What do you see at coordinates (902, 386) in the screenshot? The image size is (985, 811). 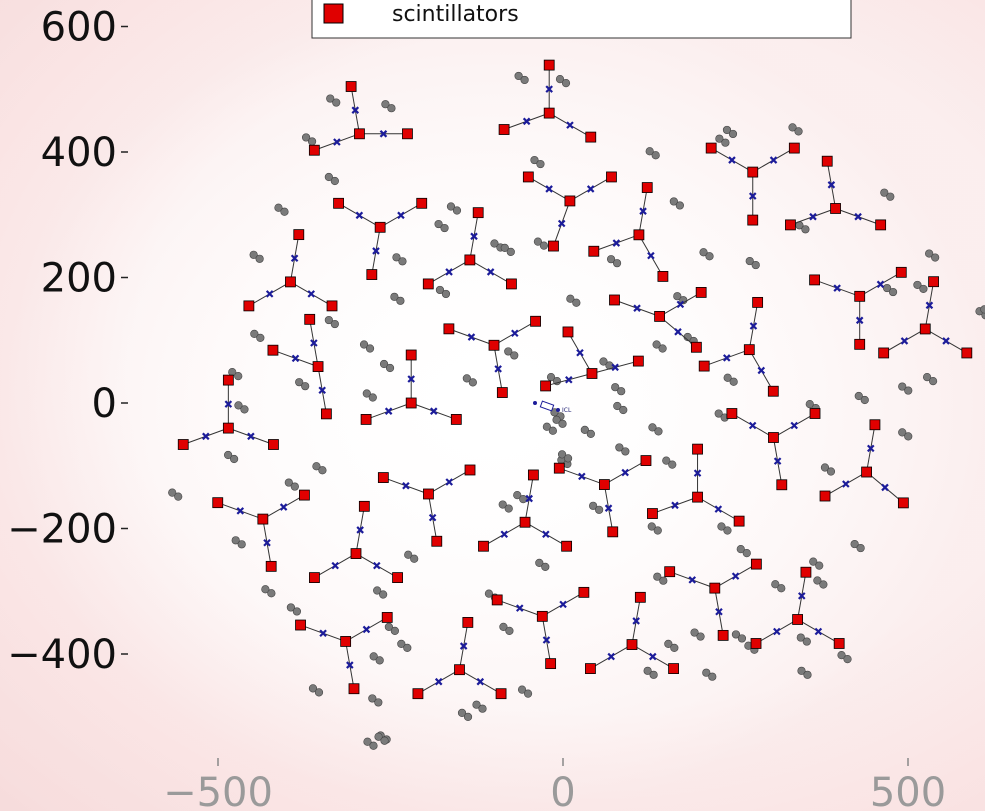 I see `pair-57-a` at bounding box center [902, 386].